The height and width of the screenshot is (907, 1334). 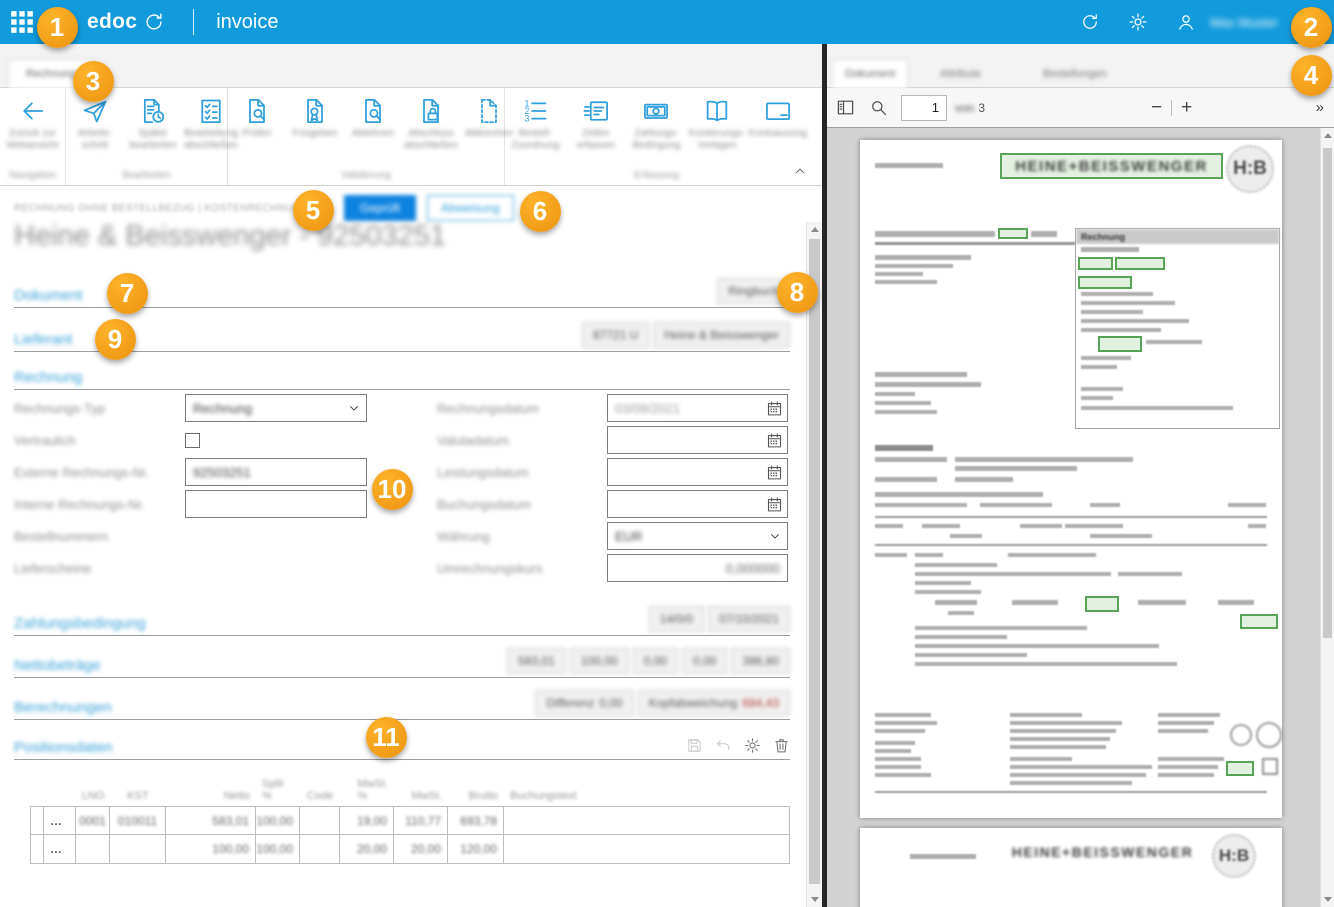 I want to click on ribbon-button-checklist: Bearbeitung abschließen, so click(x=211, y=133).